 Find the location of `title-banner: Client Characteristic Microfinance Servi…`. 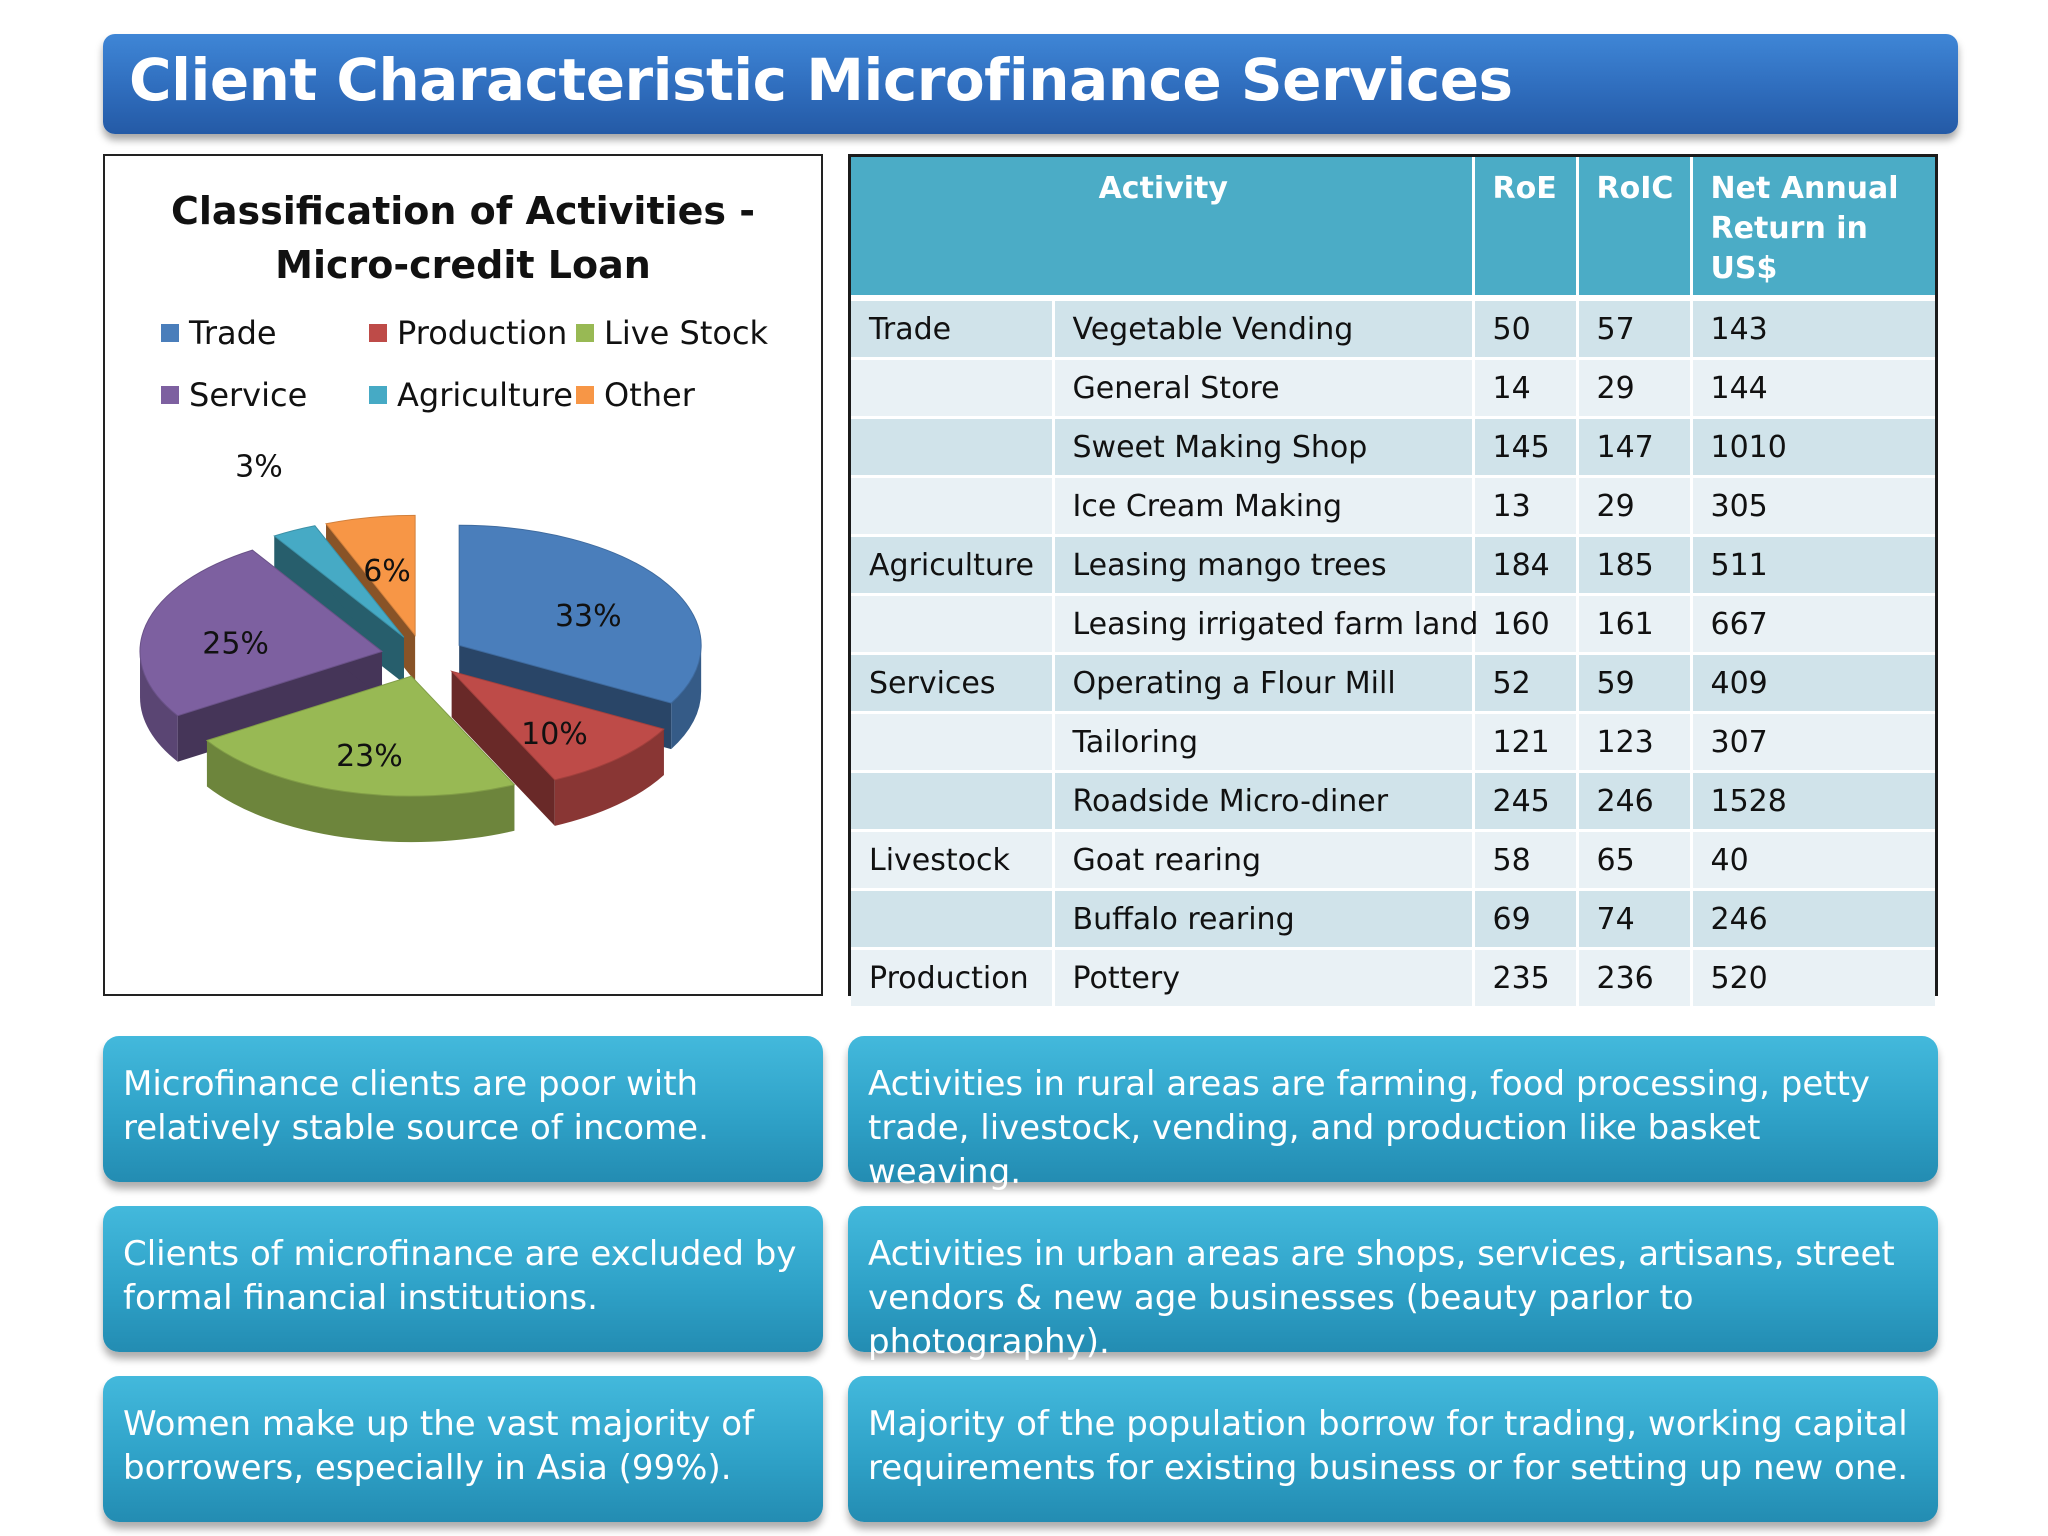

title-banner: Client Characteristic Microfinance Servi… is located at coordinates (1030, 84).